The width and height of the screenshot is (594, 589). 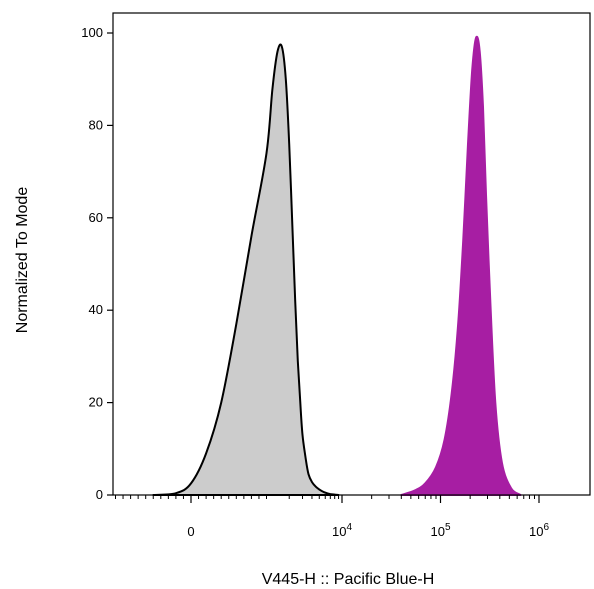 What do you see at coordinates (99, 494) in the screenshot?
I see `y-tick-label: 0` at bounding box center [99, 494].